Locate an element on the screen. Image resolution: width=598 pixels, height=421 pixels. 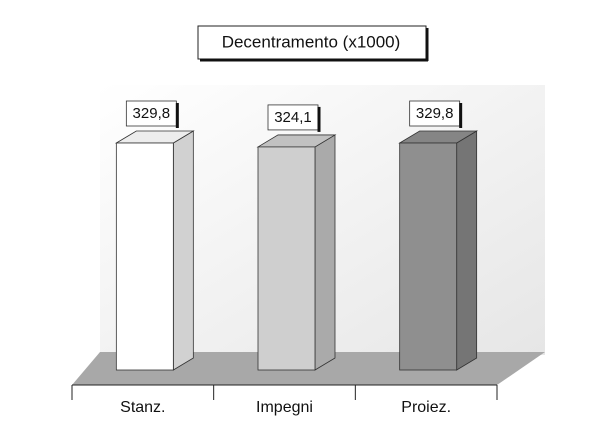
title-box: Decentramento (x1000) is located at coordinates (313, 43).